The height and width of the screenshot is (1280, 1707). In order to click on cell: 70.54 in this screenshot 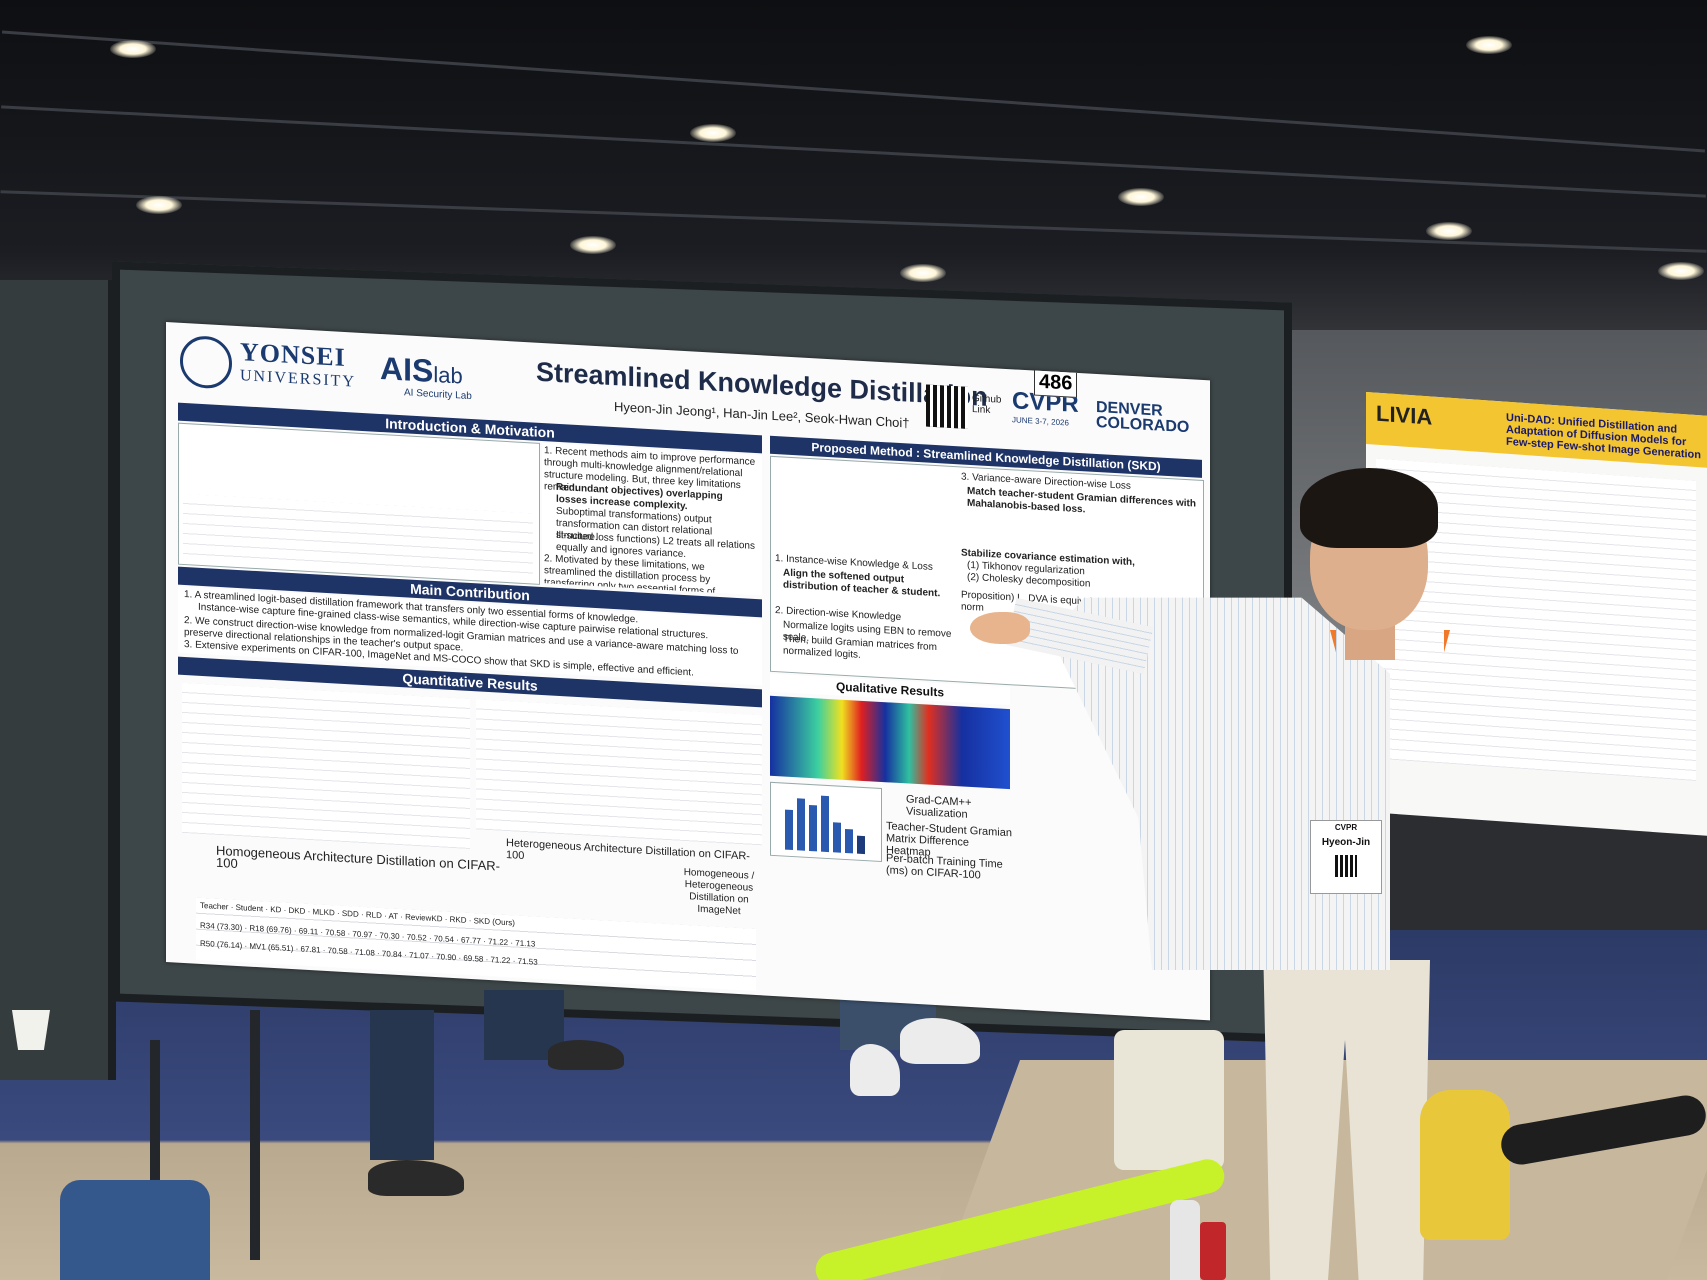, I will do `click(443, 939)`.